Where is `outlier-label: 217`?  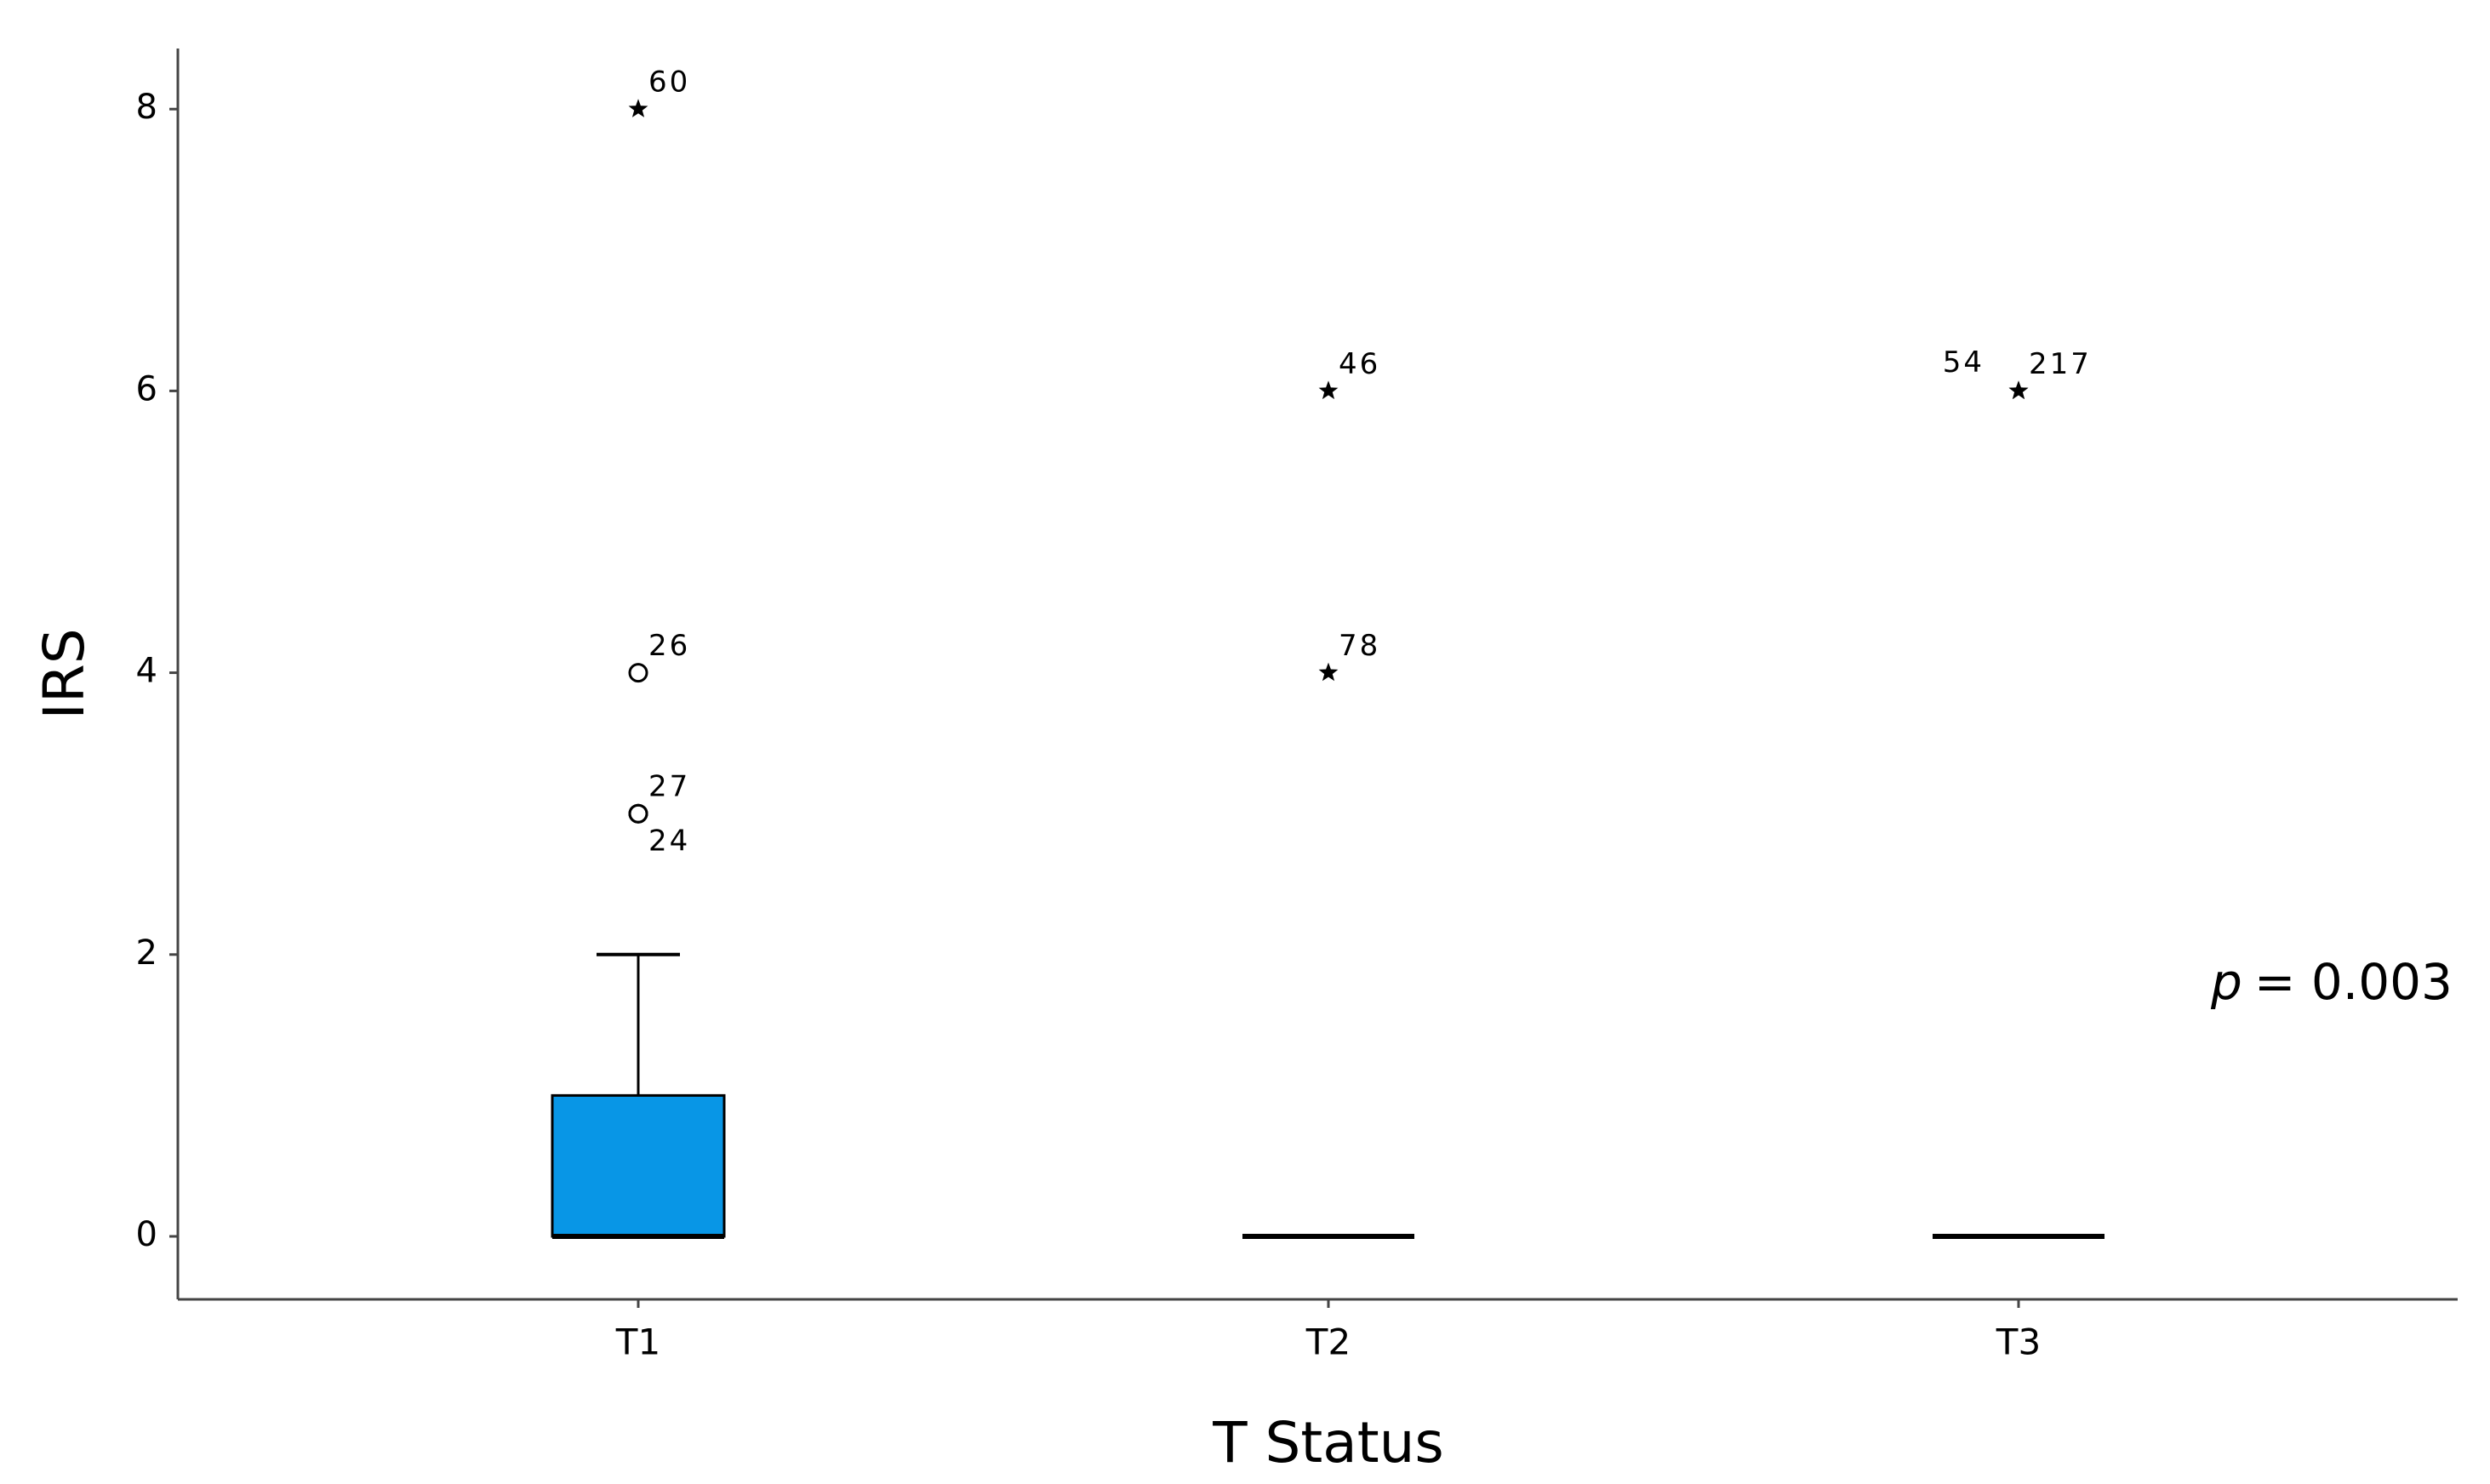 outlier-label: 217 is located at coordinates (2060, 364).